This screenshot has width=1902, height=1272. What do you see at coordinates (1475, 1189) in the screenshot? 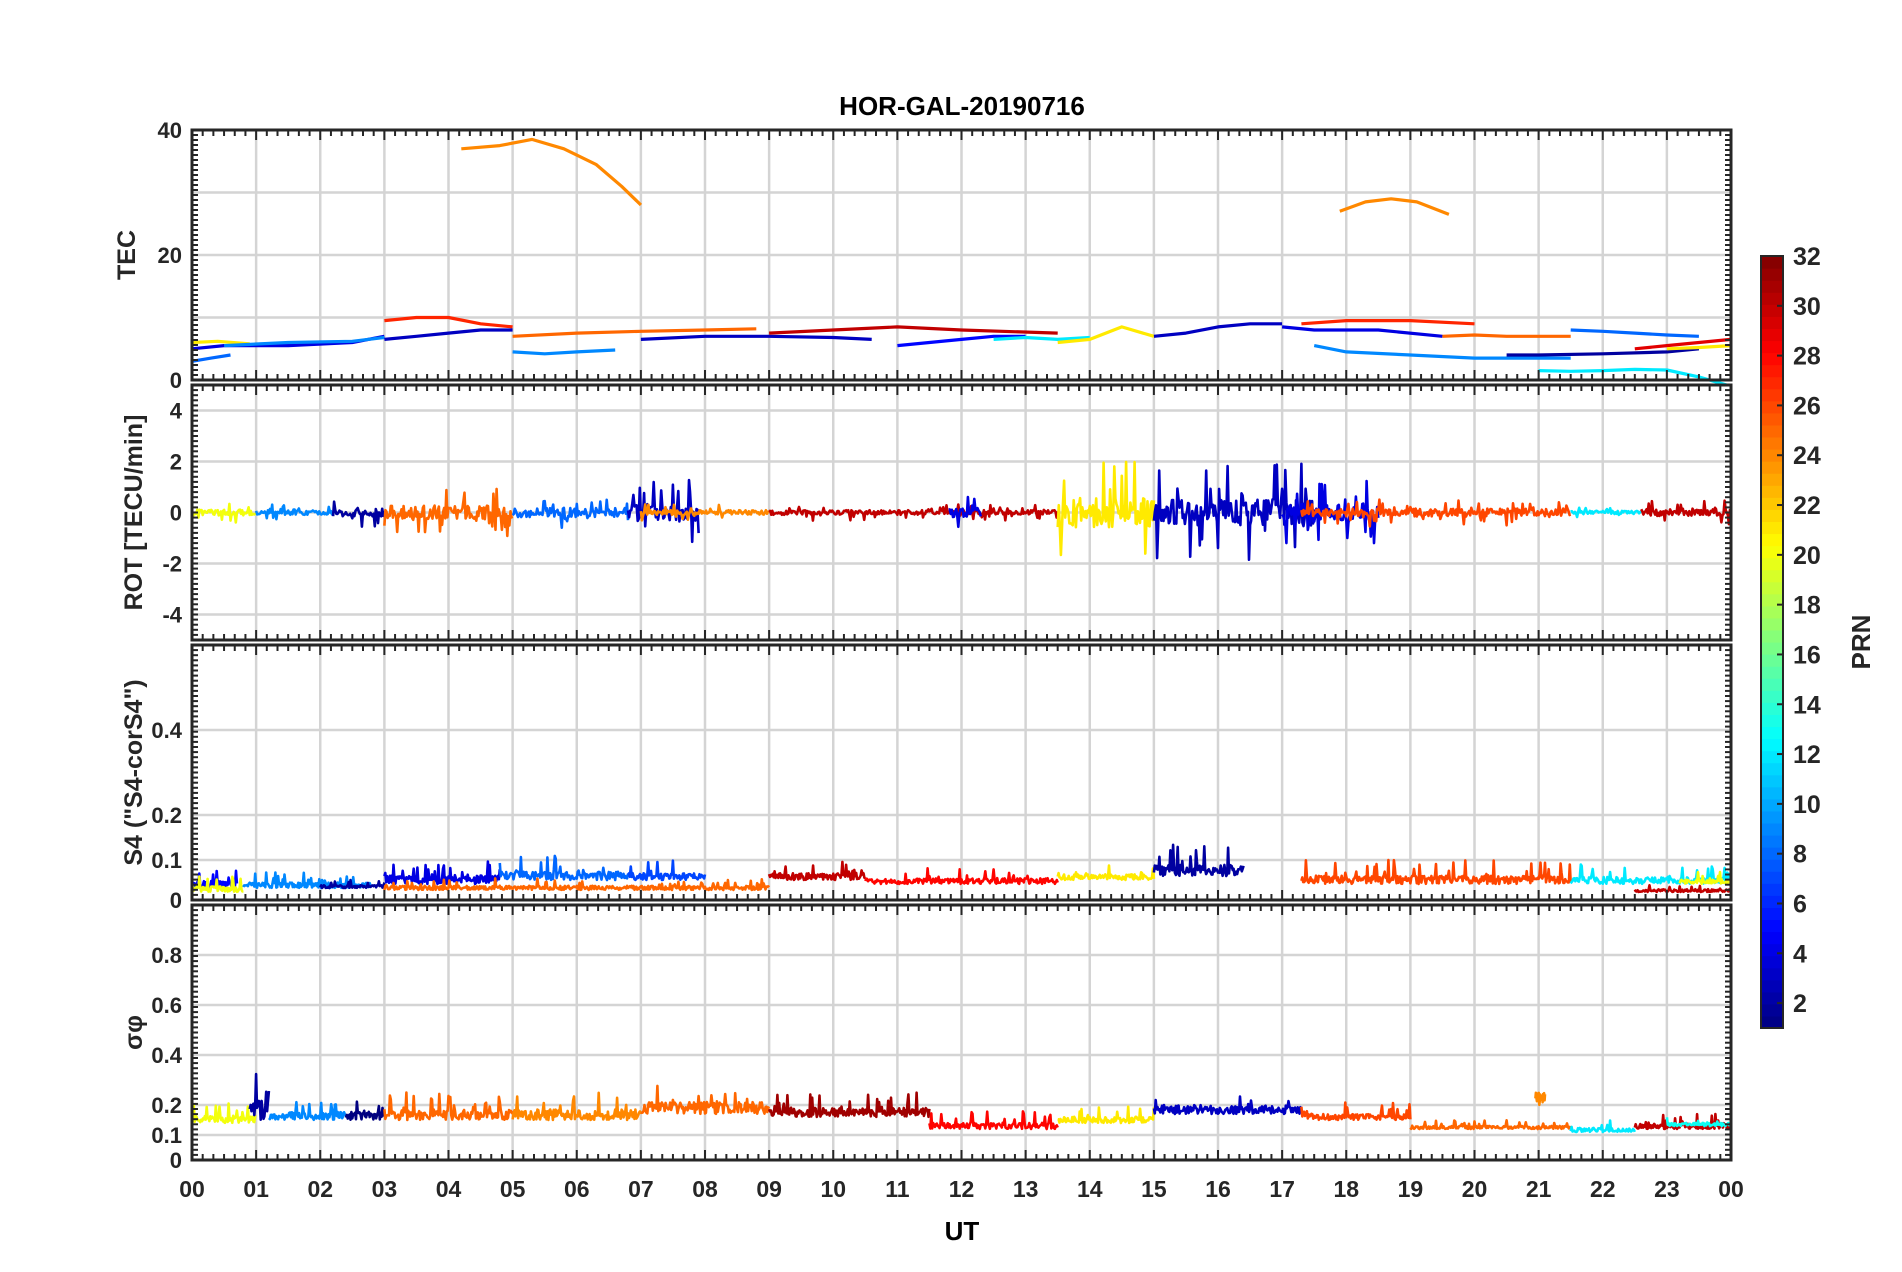
I see `x-tick-label: 20` at bounding box center [1475, 1189].